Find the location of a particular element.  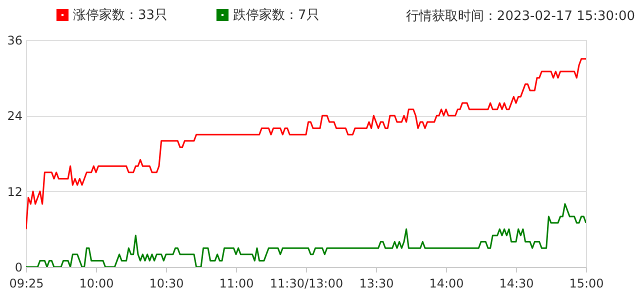

y-tick-label: 24 is located at coordinates (14, 116).